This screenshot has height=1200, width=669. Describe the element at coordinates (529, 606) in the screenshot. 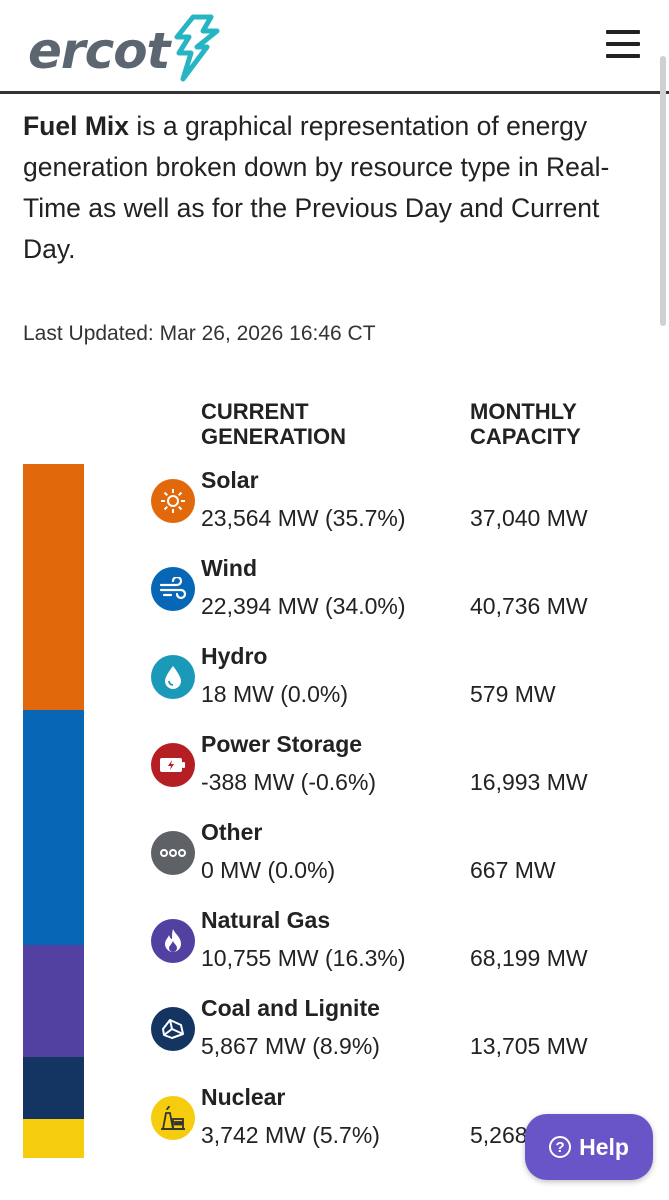

I see `fuel-capacity: 40,736 MW` at that location.